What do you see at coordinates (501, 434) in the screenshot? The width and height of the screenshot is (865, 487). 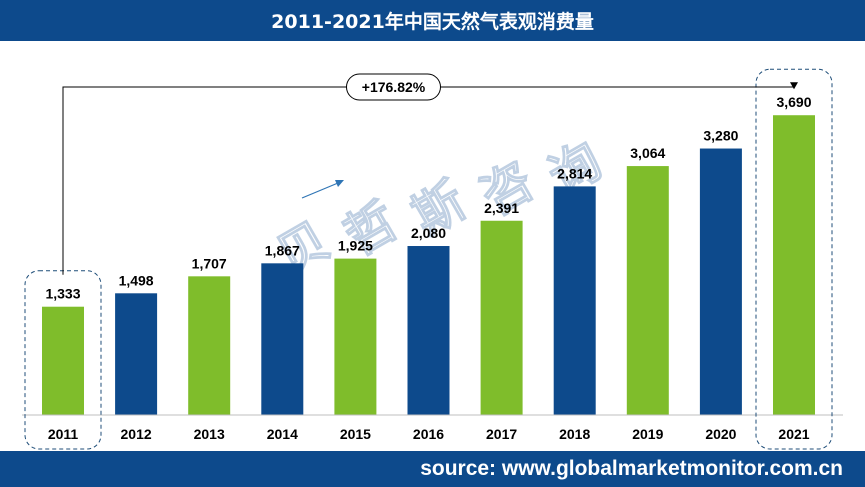 I see `x-tick-2017: 2017` at bounding box center [501, 434].